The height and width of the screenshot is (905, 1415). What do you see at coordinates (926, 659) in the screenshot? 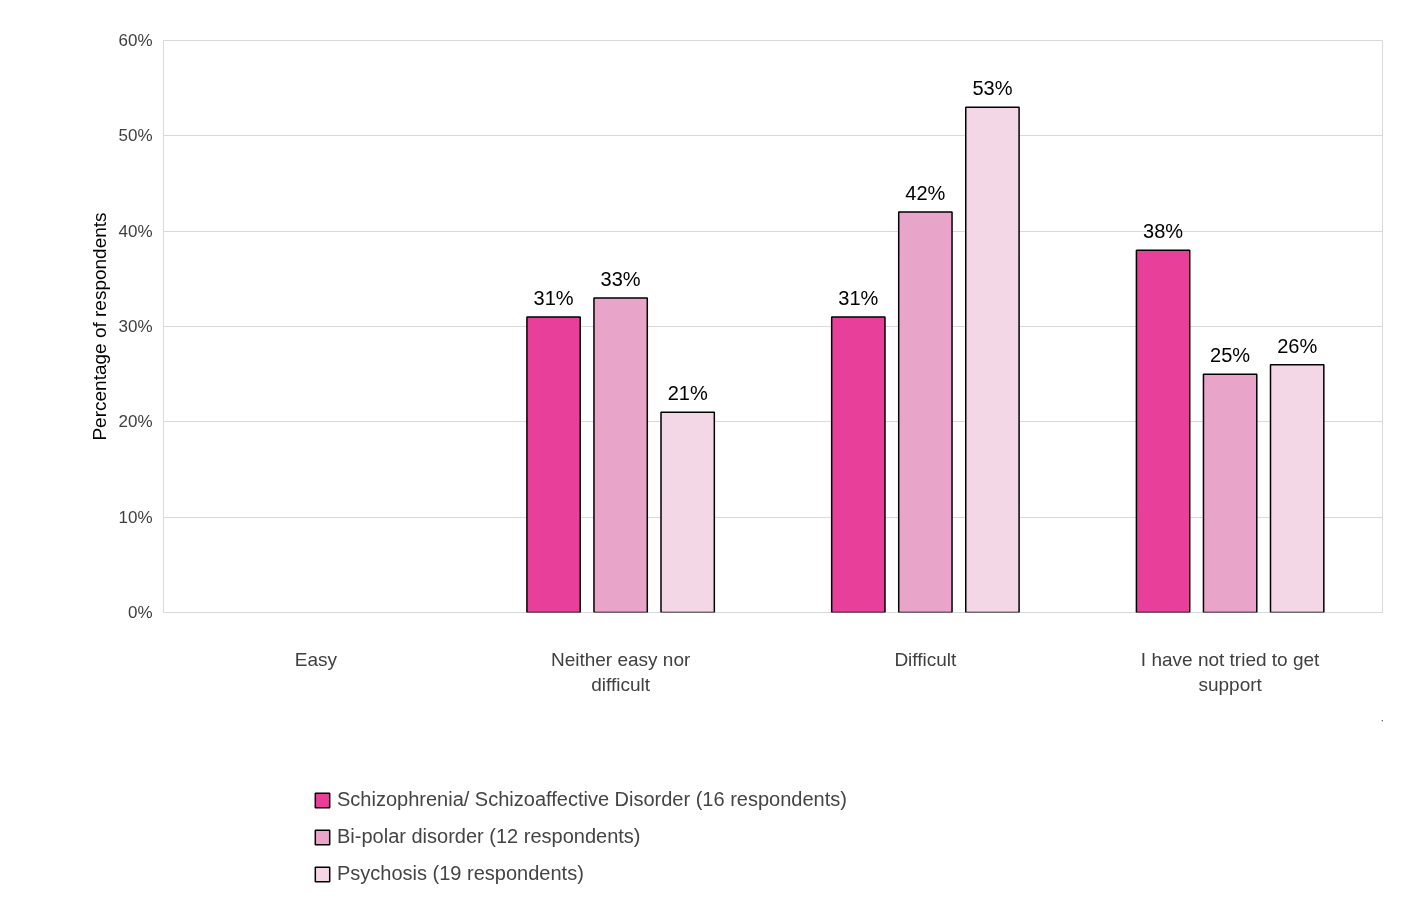
I see `x-tick-label: Difficult` at bounding box center [926, 659].